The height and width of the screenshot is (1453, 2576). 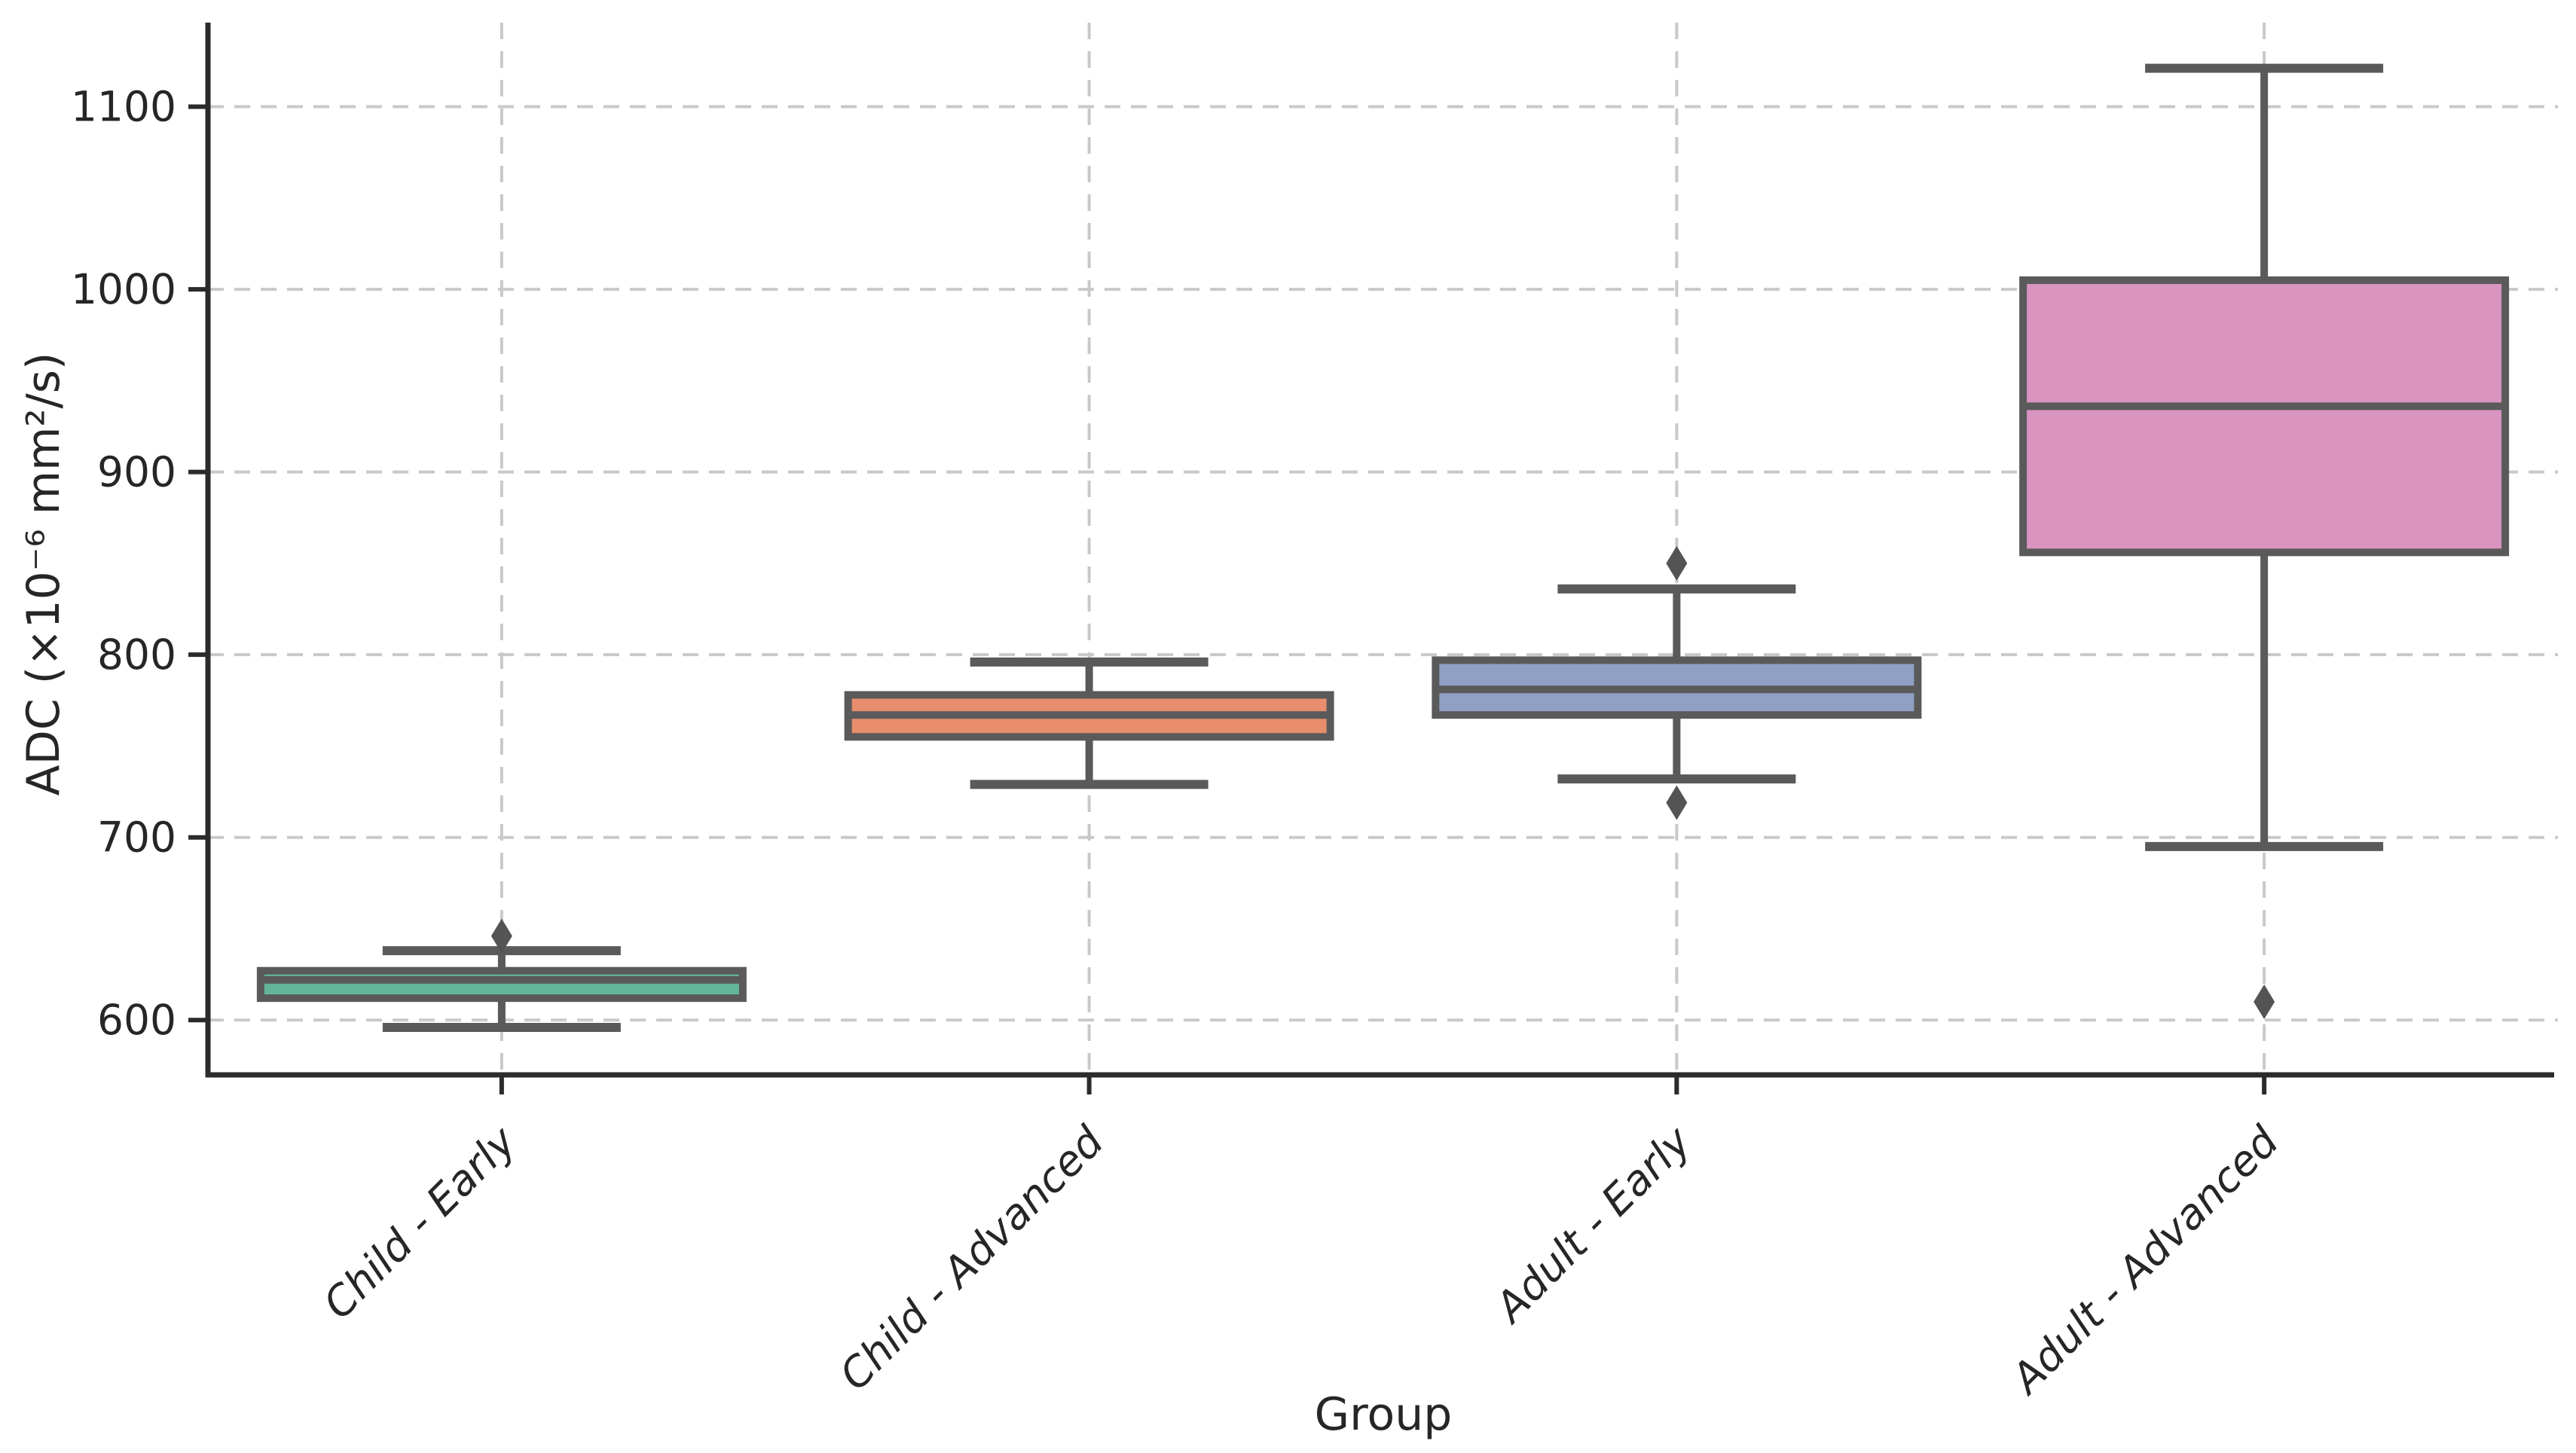 What do you see at coordinates (136, 654) in the screenshot?
I see `y-tick-label: 800` at bounding box center [136, 654].